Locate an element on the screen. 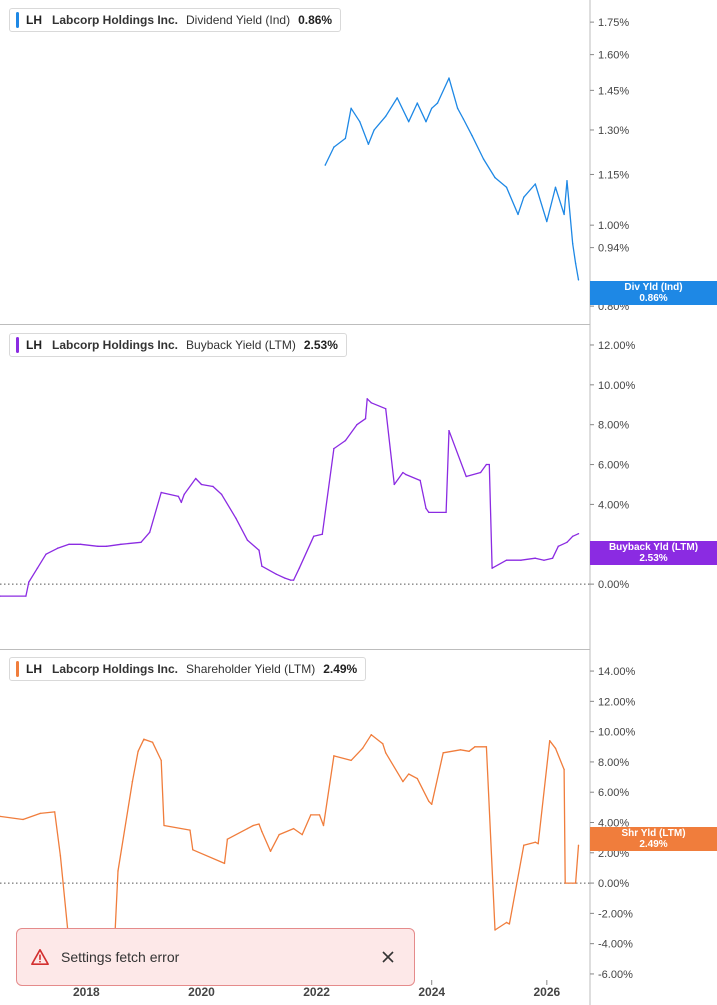 Image resolution: width=717 pixels, height=1005 pixels. x-tick-label: 2022 is located at coordinates (316, 992).